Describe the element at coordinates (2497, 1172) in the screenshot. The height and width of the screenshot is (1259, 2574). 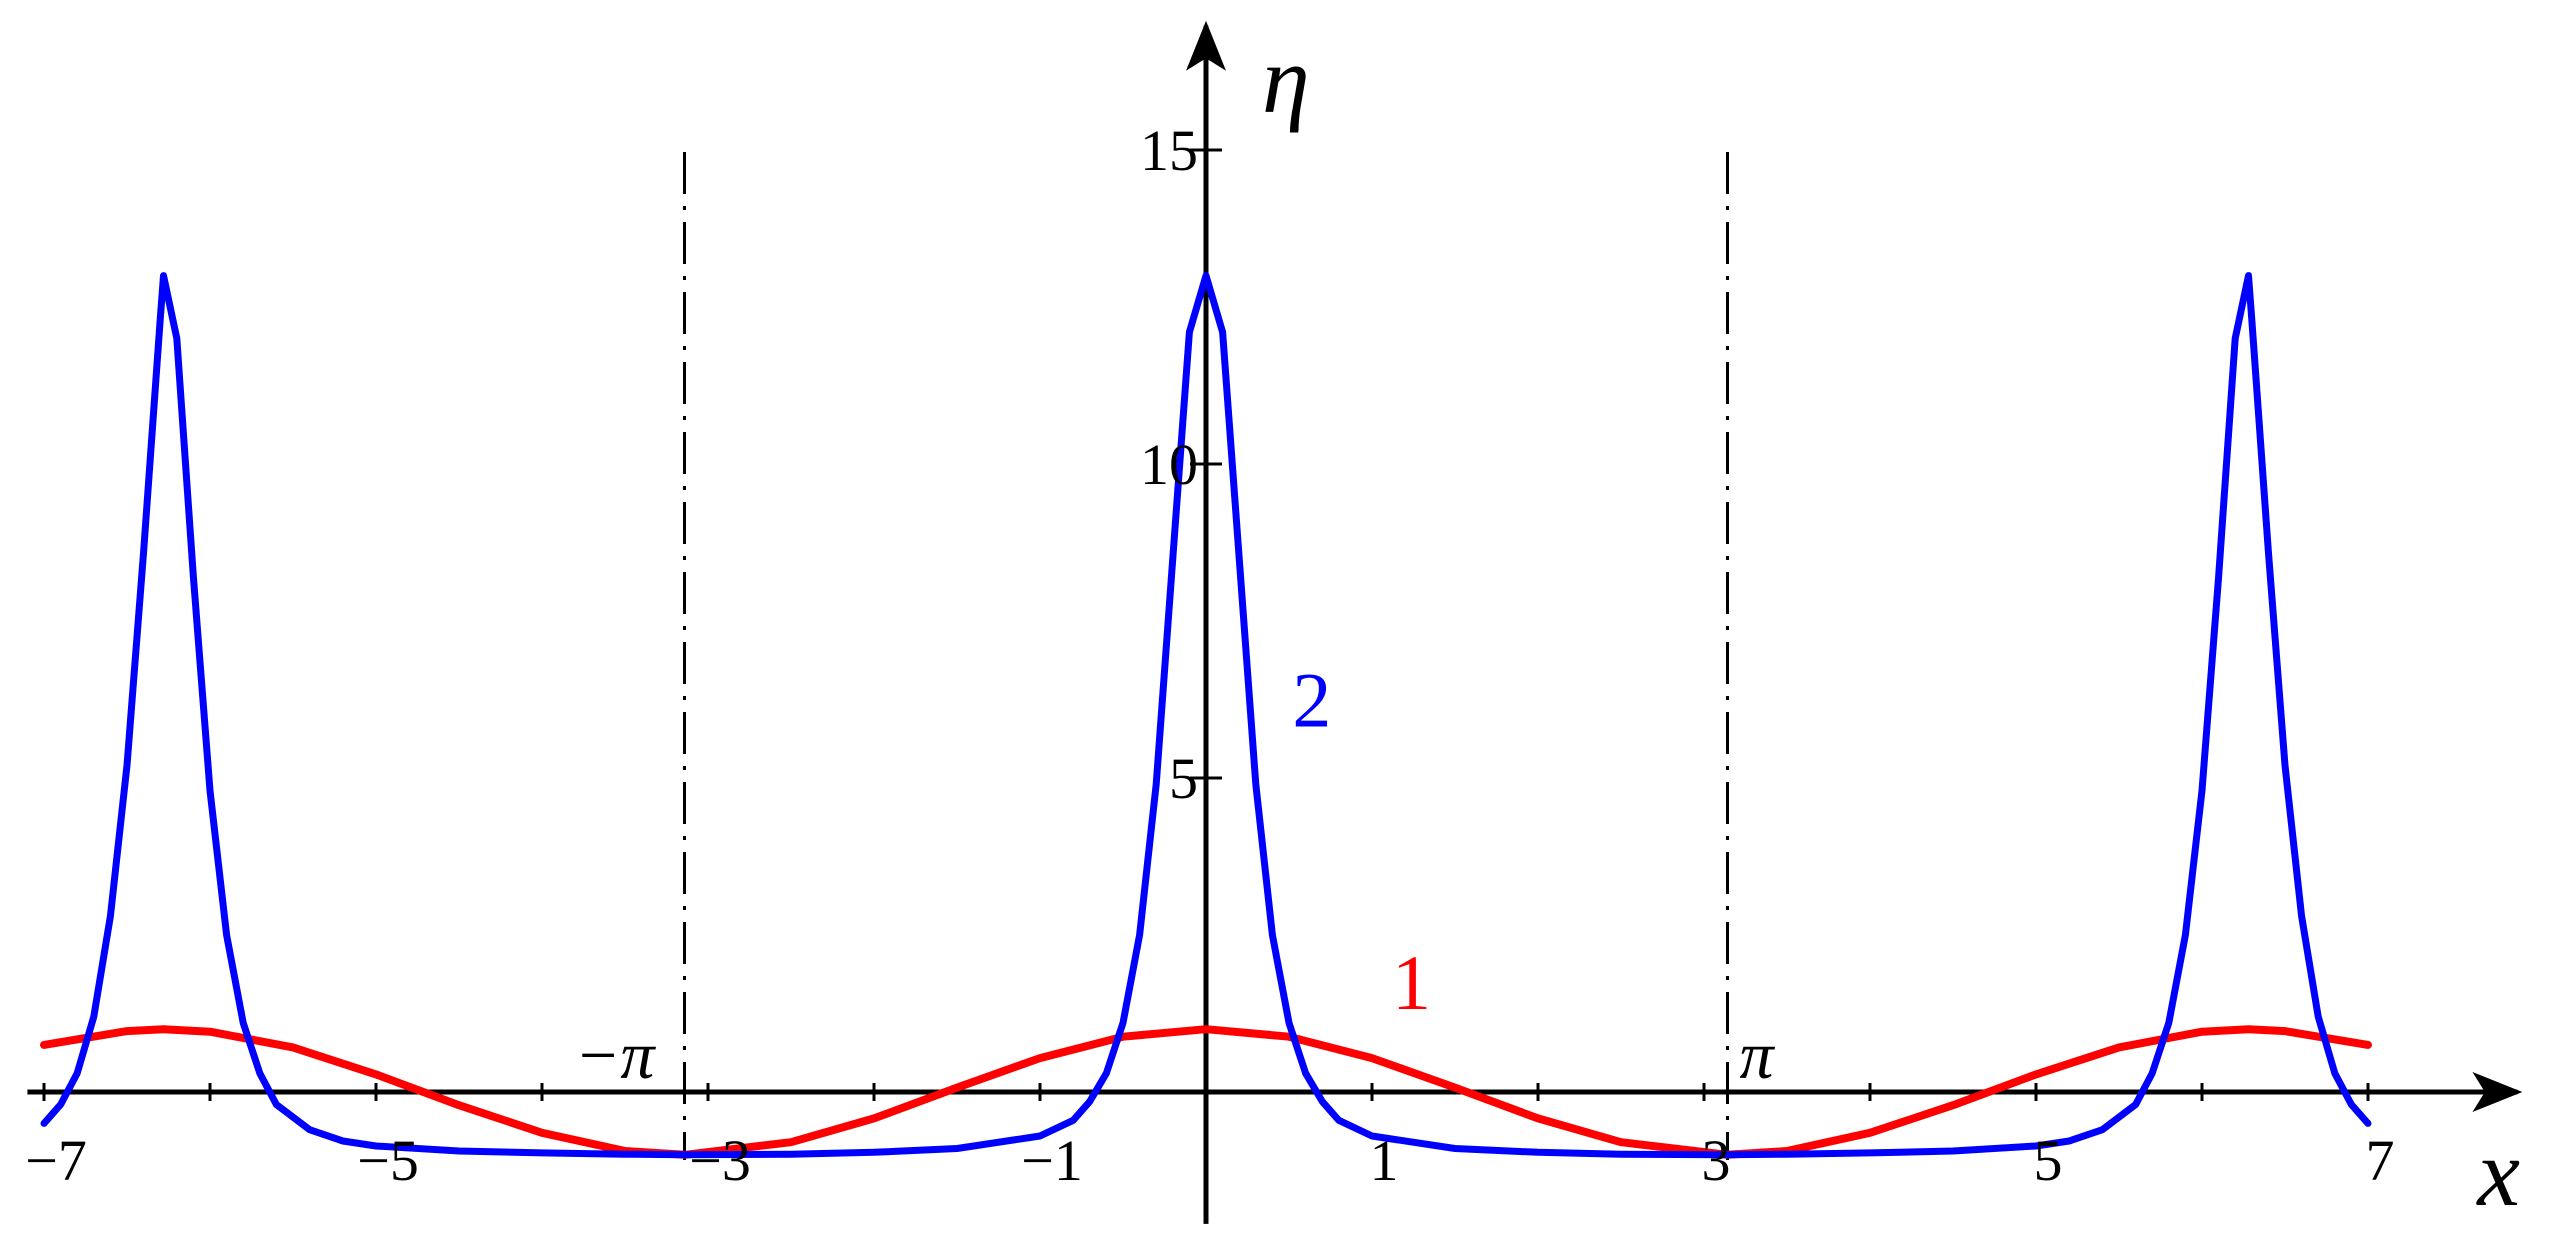
I see `x-axis-label: x` at that location.